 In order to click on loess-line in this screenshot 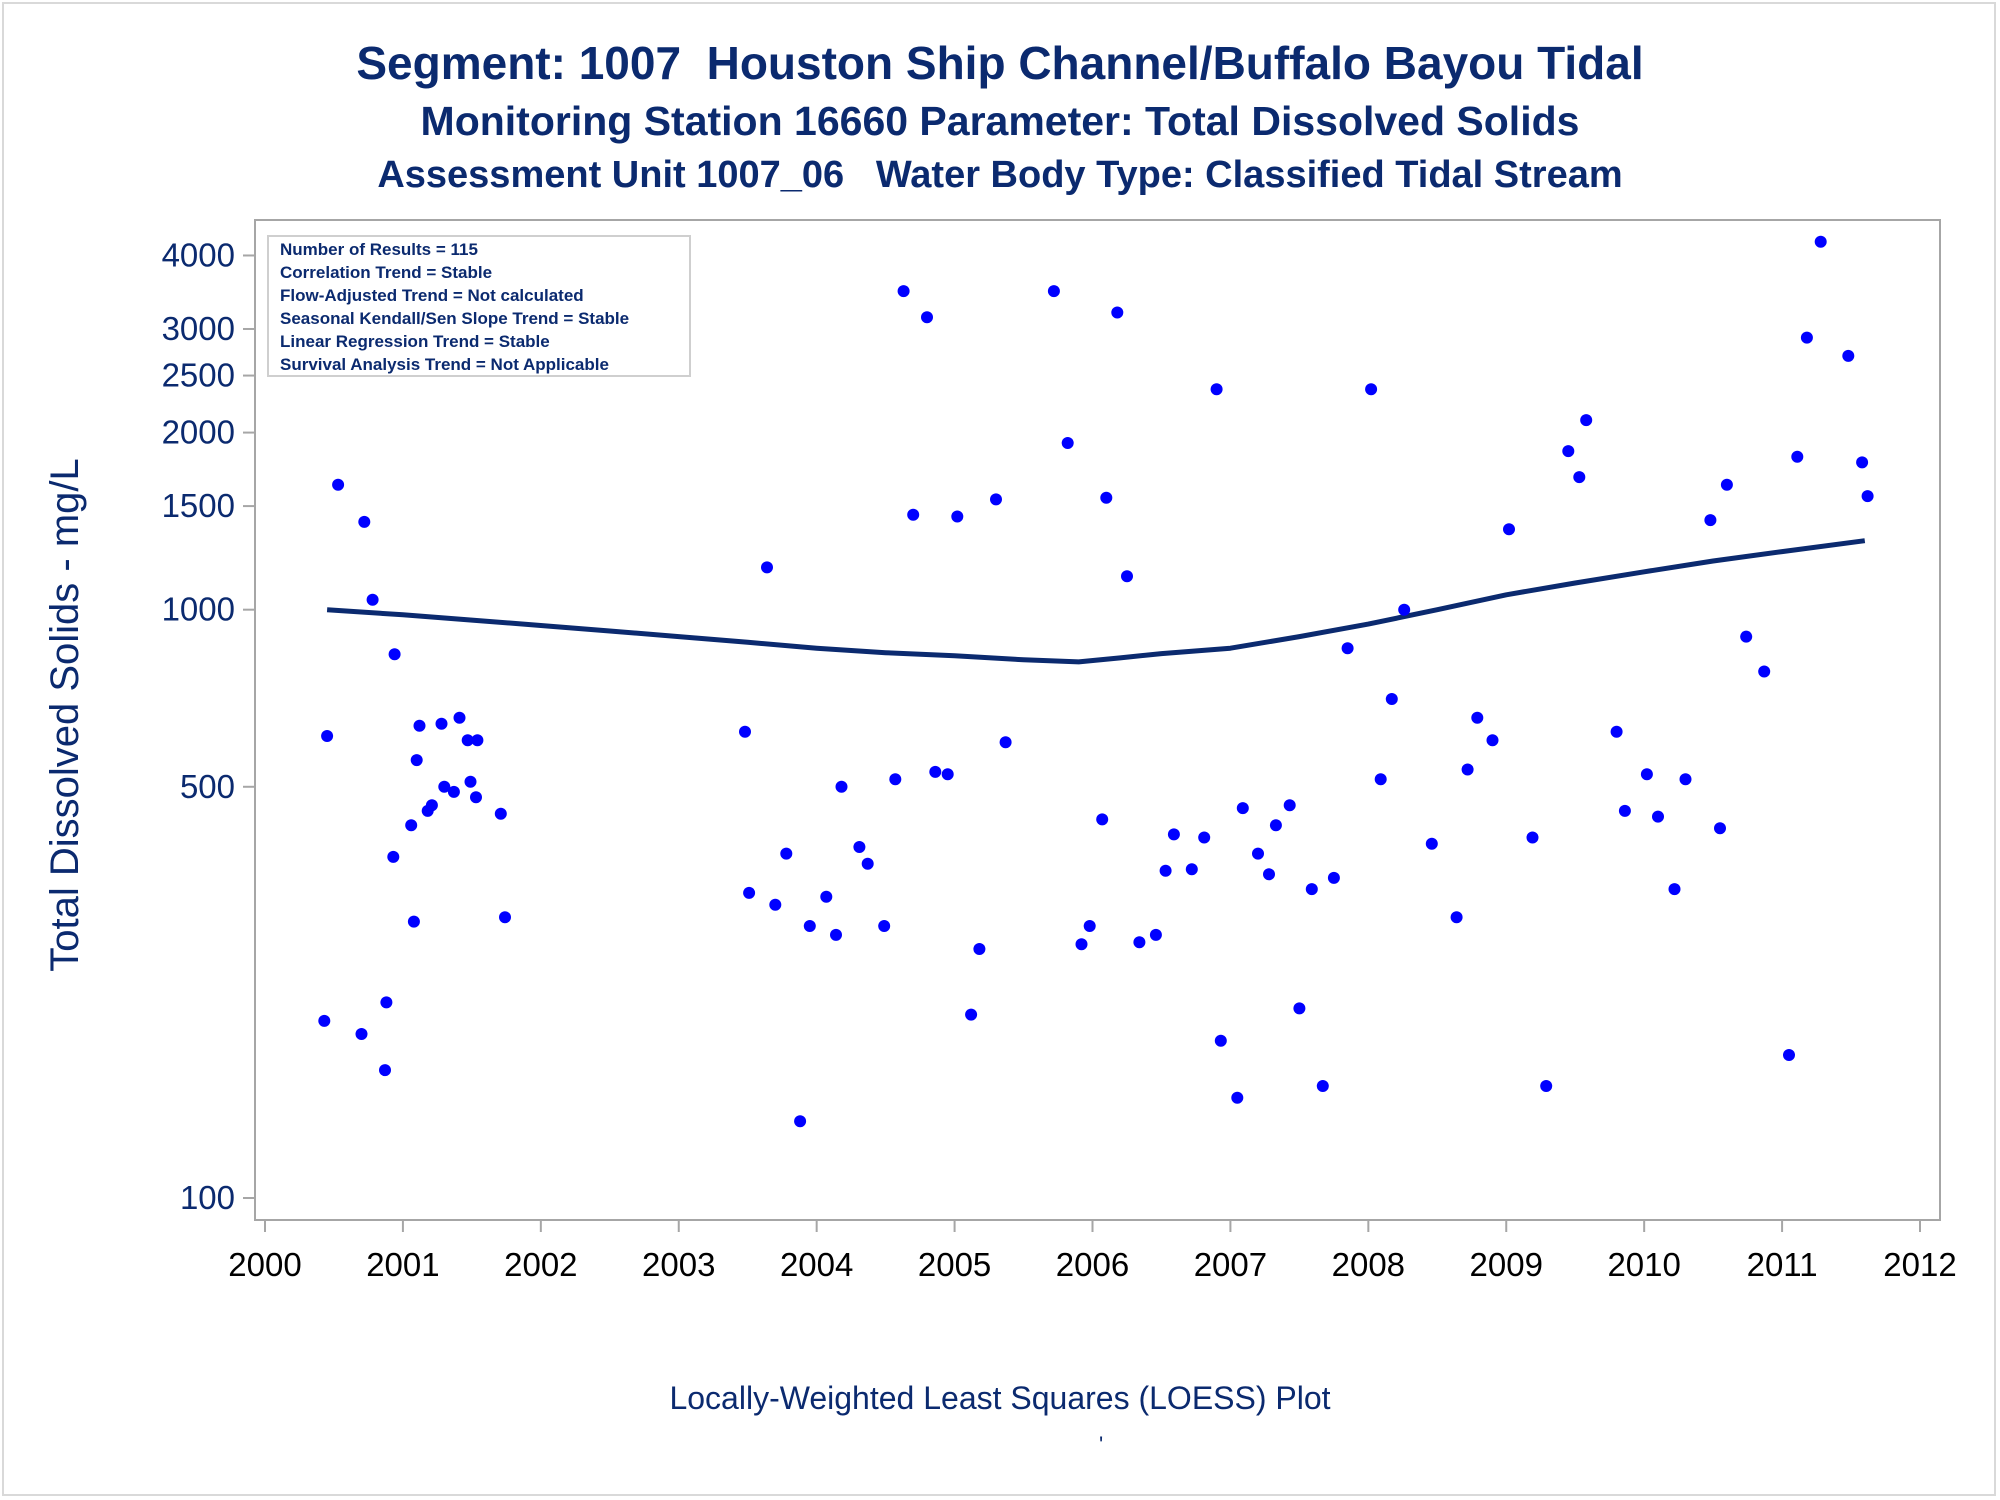, I will do `click(1096, 601)`.